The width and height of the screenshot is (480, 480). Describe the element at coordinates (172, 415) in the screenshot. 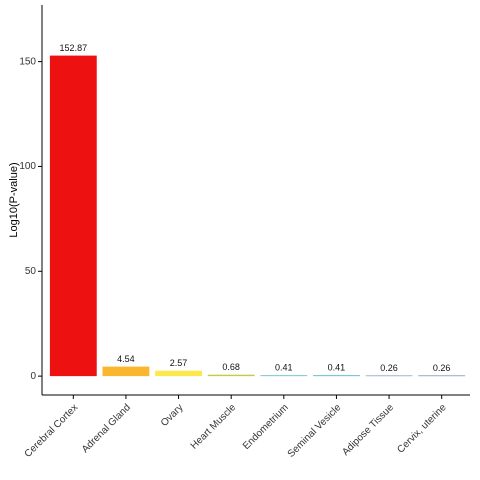

I see `x-tick-label: Ovary` at that location.